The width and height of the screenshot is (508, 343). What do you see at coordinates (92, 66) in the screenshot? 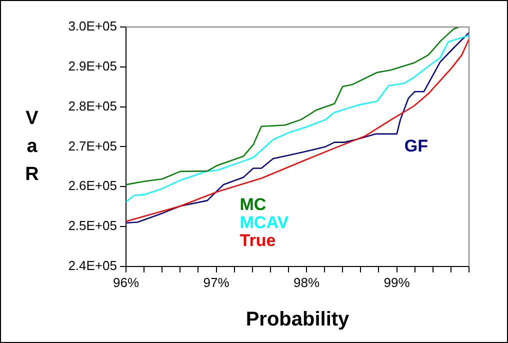
I see `y-tick-label: 2.9E+05` at bounding box center [92, 66].